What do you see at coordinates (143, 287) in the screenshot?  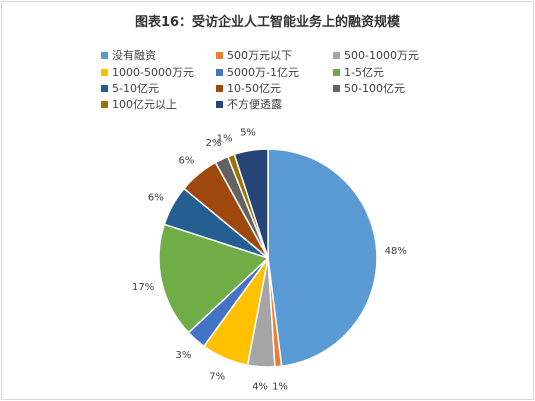 I see `slice-label: 17%` at bounding box center [143, 287].